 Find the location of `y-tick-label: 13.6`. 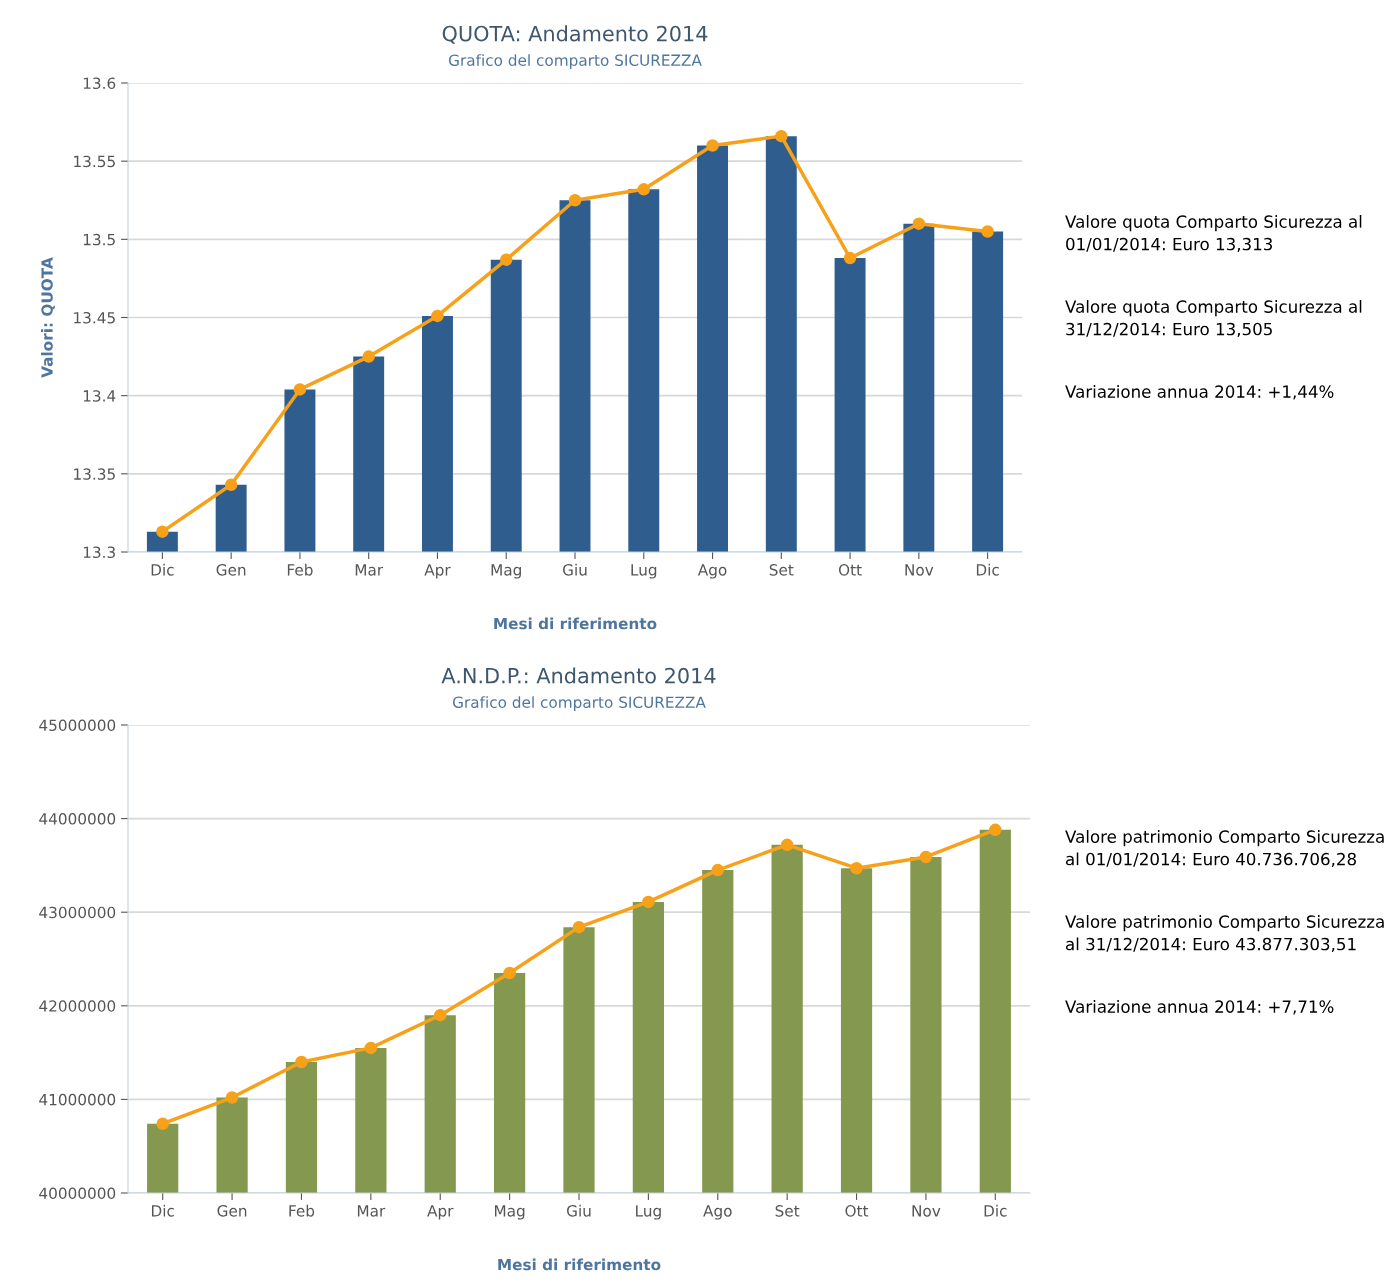

y-tick-label: 13.6 is located at coordinates (99, 83).